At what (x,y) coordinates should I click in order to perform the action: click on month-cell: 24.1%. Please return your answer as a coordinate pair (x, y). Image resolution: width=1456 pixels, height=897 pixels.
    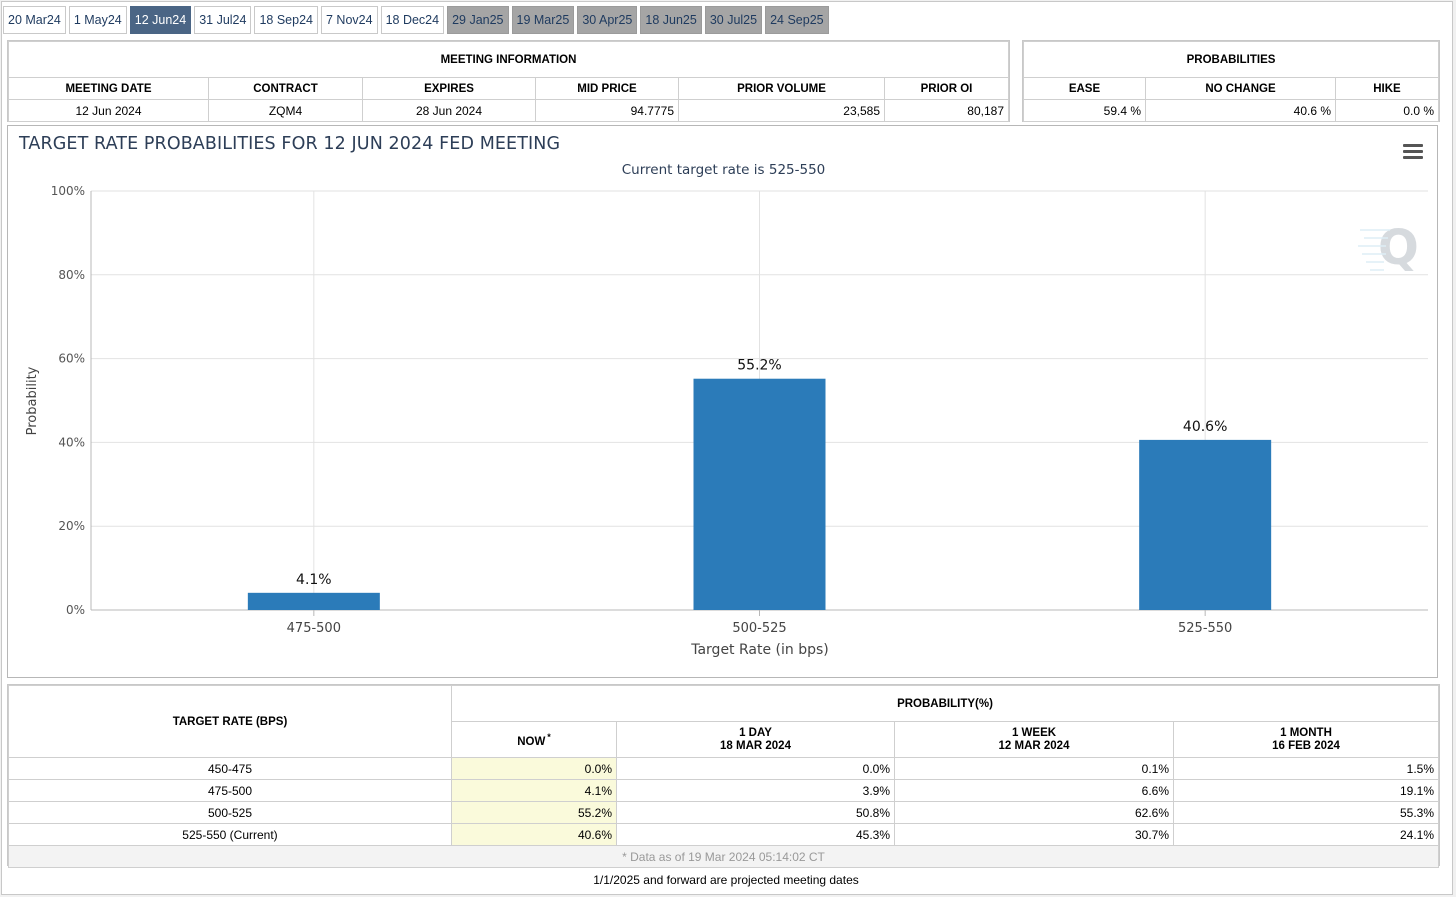
    Looking at the image, I should click on (1306, 834).